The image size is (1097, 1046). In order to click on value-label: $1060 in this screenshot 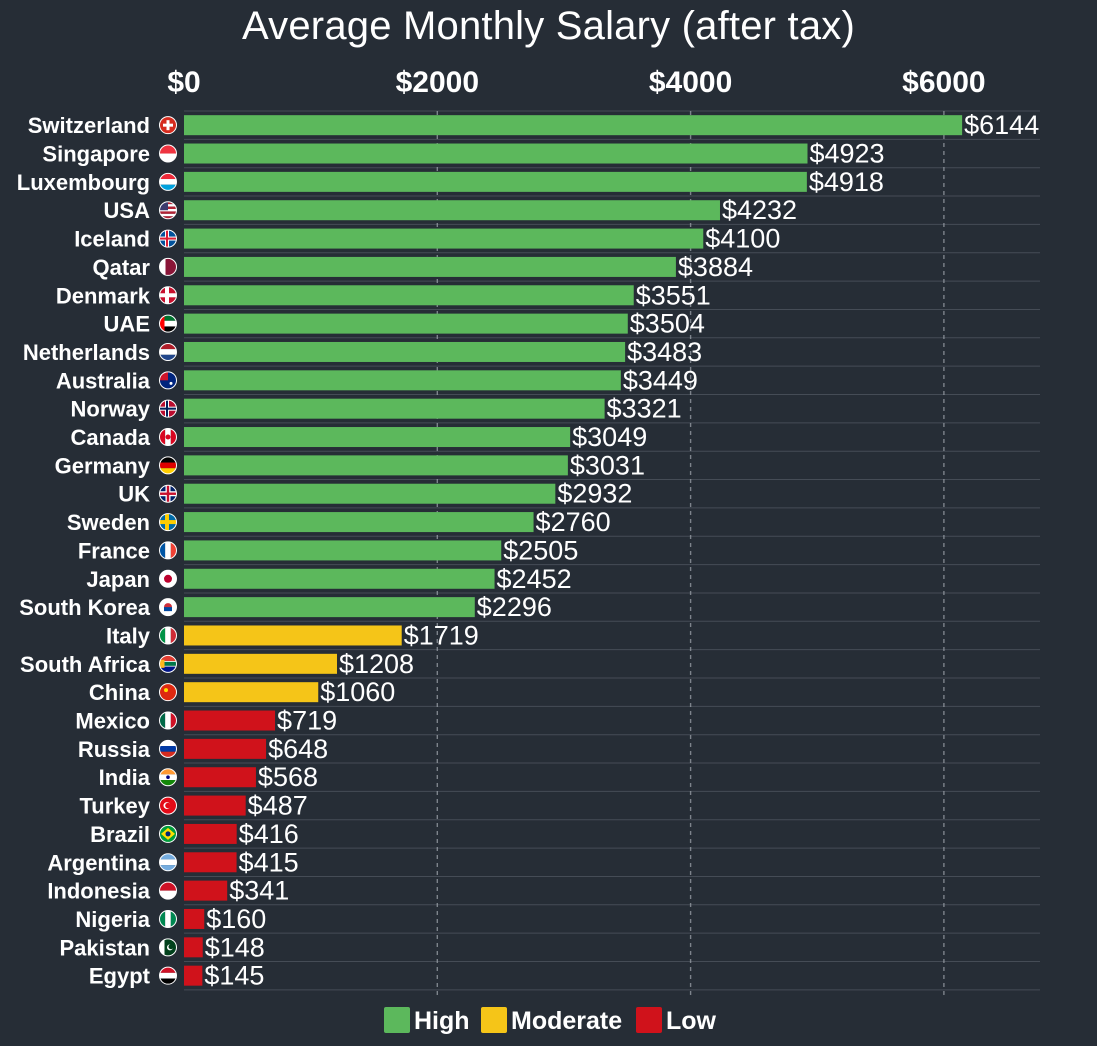, I will do `click(357, 692)`.